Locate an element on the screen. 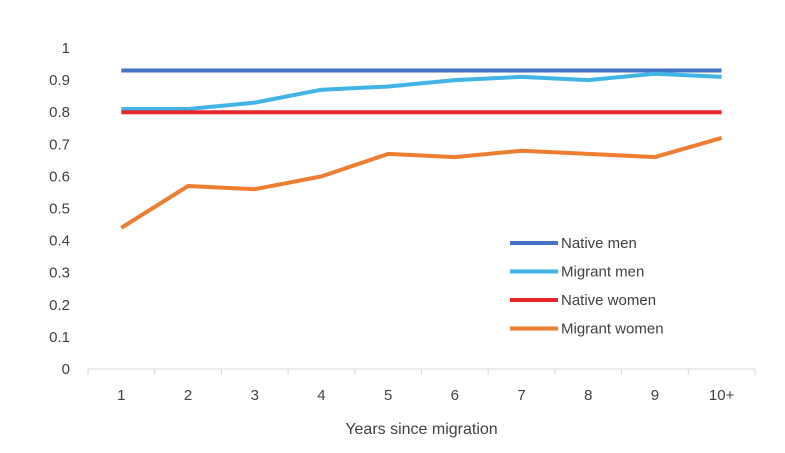 This screenshot has width=785, height=453. legend-label-migrant-men: Migrant men is located at coordinates (602, 272).